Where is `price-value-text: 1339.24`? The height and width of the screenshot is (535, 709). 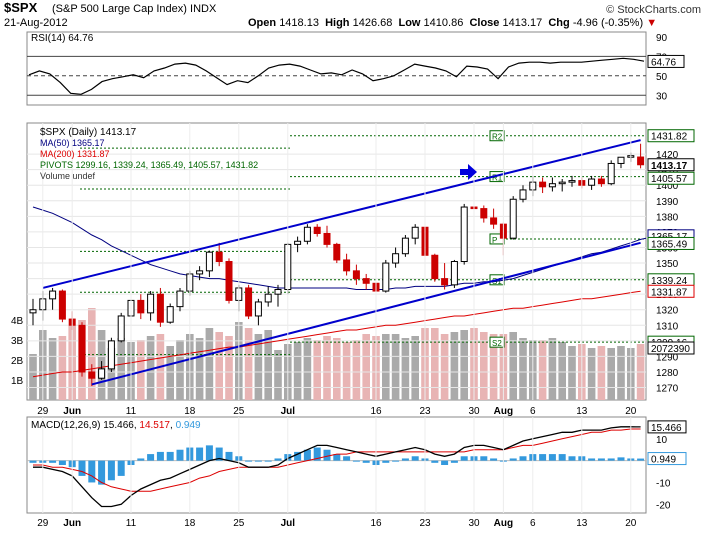
price-value-text: 1339.24 is located at coordinates (669, 281).